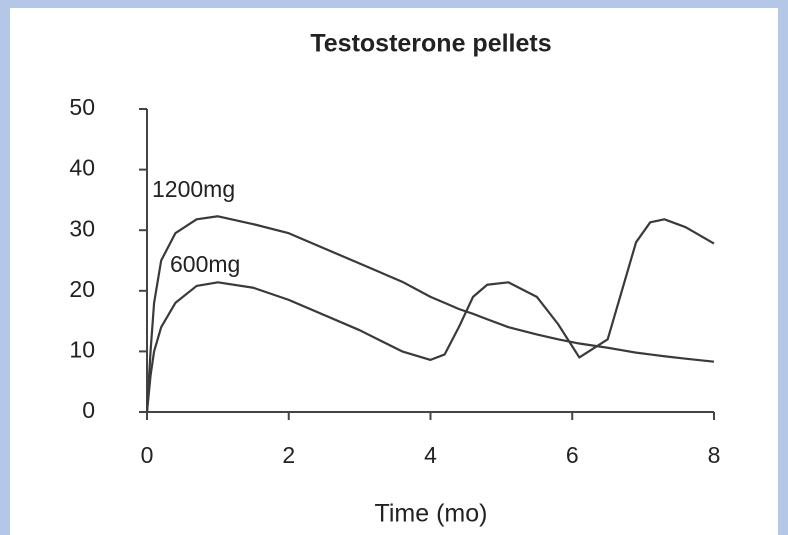 This screenshot has height=535, width=788. What do you see at coordinates (193, 189) in the screenshot?
I see `series-label: 1200mg` at bounding box center [193, 189].